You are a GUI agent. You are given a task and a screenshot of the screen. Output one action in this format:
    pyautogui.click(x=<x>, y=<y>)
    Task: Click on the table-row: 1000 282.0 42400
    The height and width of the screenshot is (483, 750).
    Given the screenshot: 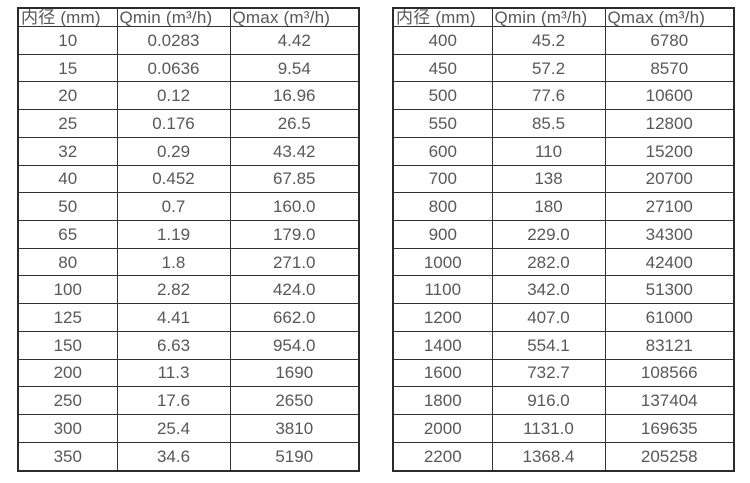 What is the action you would take?
    pyautogui.click(x=563, y=262)
    